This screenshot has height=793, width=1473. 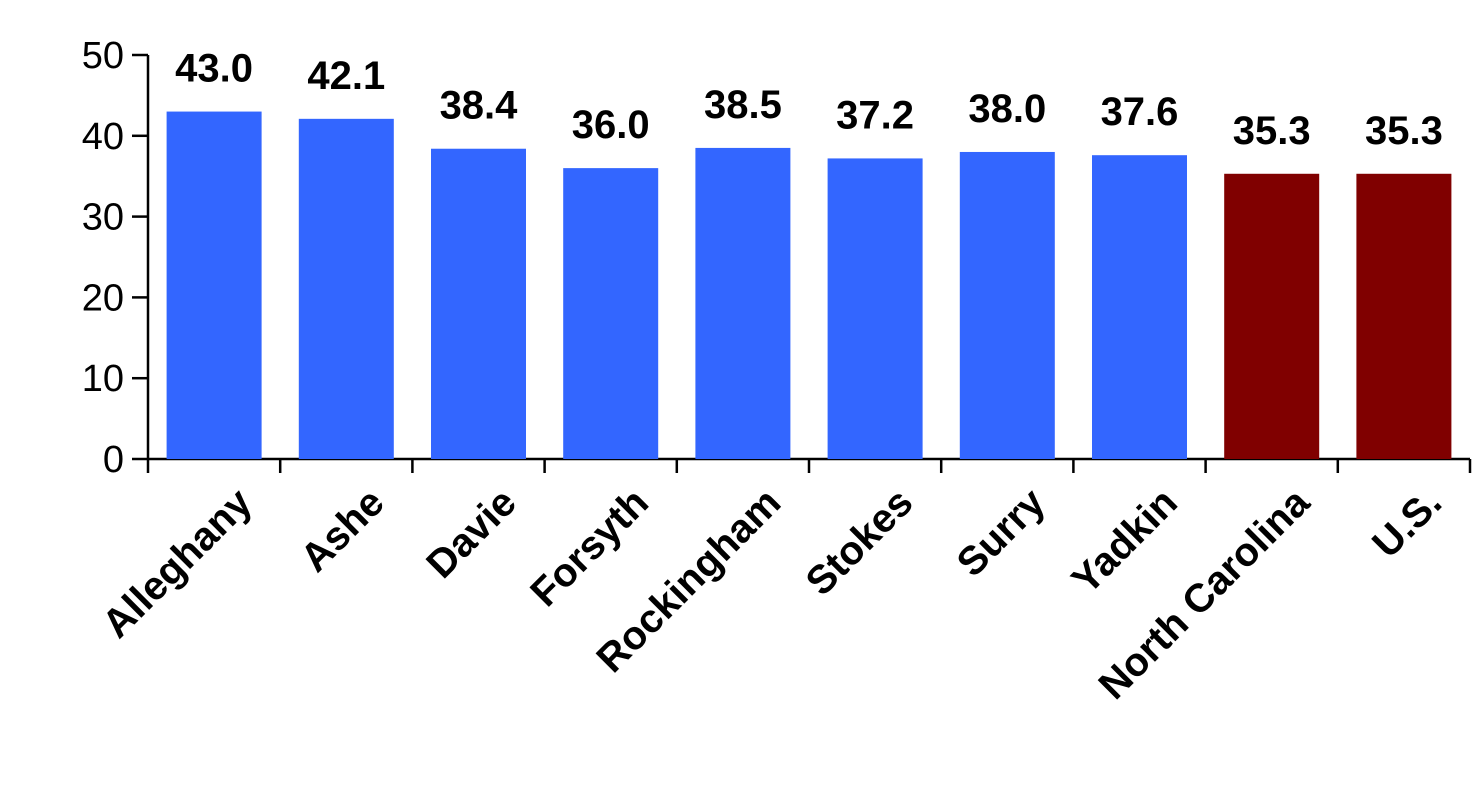 What do you see at coordinates (1125, 541) in the screenshot?
I see `category-label: Yadkin` at bounding box center [1125, 541].